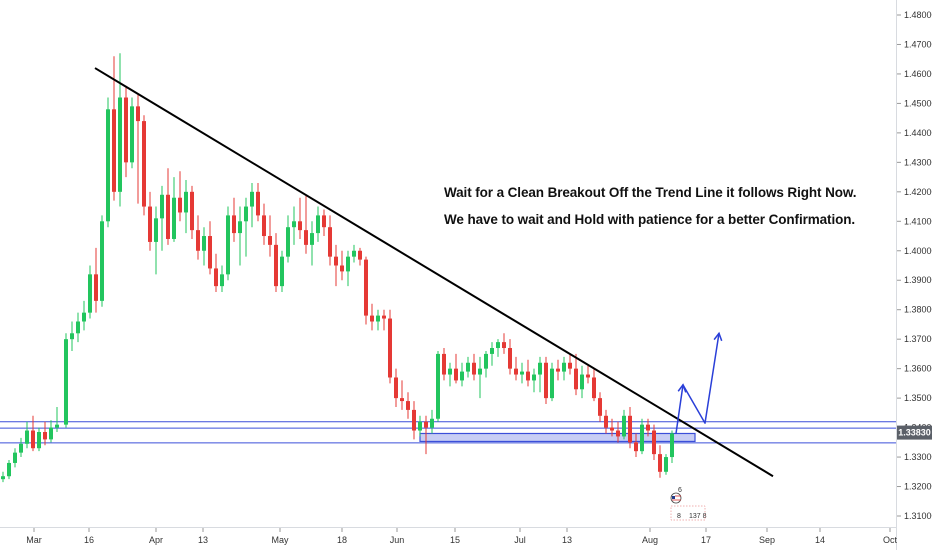 This screenshot has height=550, width=932. I want to click on y-tick-label: 1.44000, so click(918, 133).